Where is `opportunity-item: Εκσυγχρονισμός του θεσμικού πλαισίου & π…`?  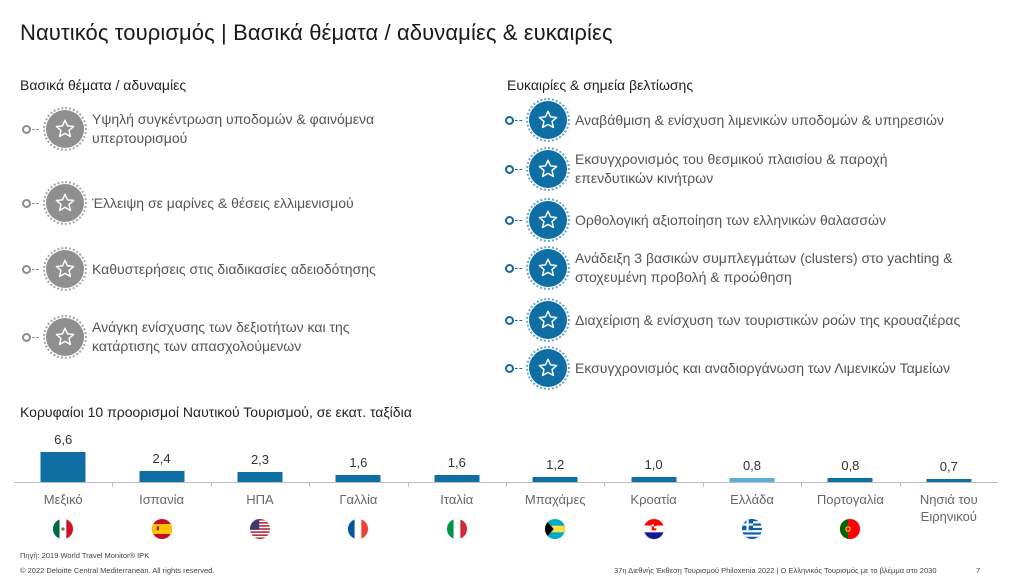 opportunity-item: Εκσυγχρονισμός του θεσμικού πλαισίου & π… is located at coordinates (696, 169).